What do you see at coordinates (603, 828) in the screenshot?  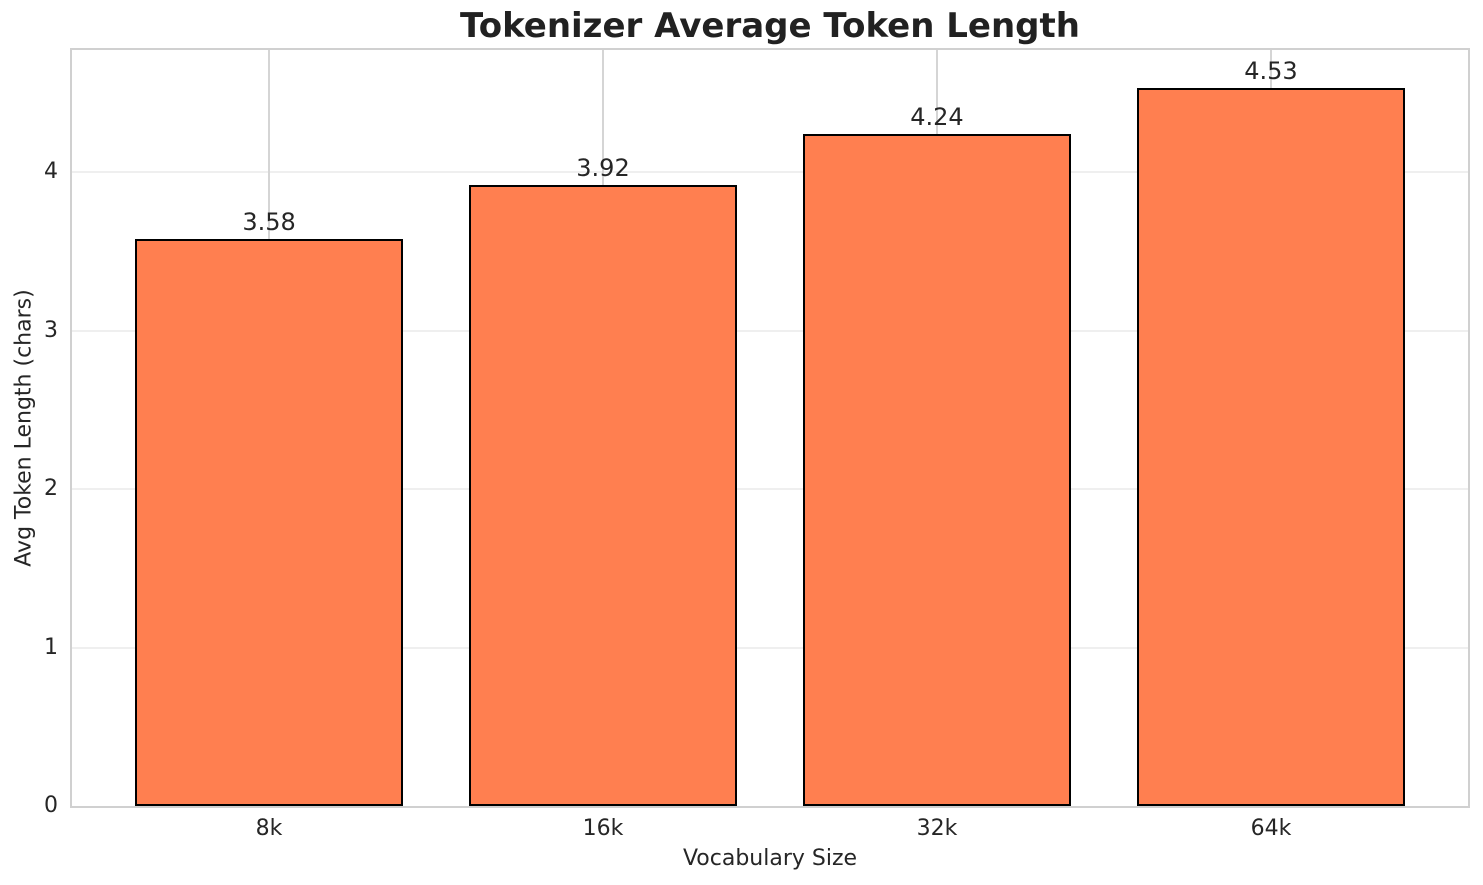 I see `x-tick-label: 16k` at bounding box center [603, 828].